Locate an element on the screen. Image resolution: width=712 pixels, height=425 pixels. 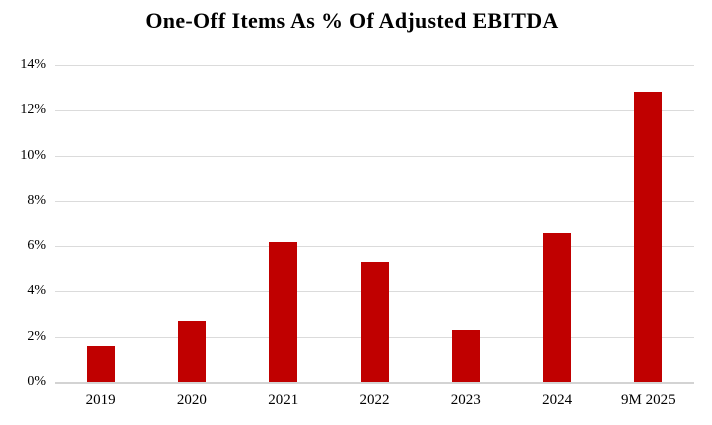
y-axis-tick-label: 4% is located at coordinates (36, 291).